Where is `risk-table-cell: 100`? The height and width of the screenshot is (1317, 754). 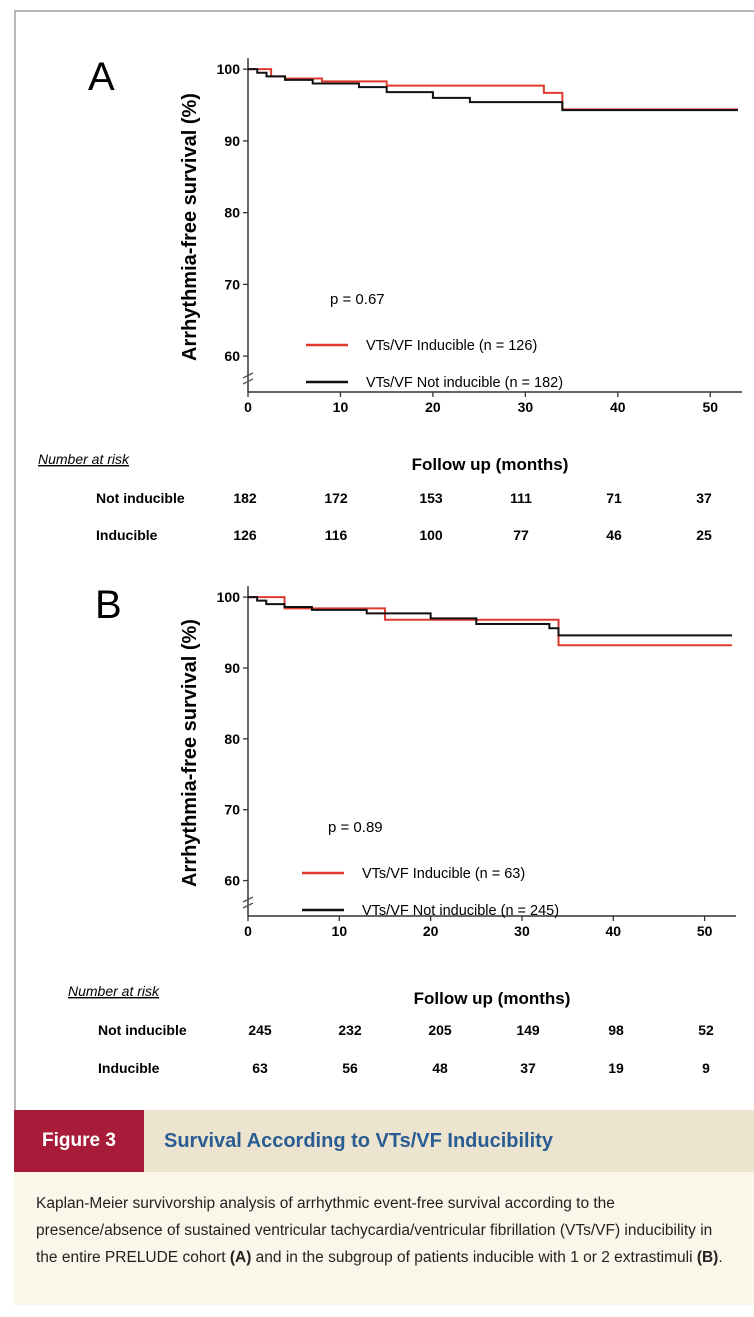
risk-table-cell: 100 is located at coordinates (431, 535).